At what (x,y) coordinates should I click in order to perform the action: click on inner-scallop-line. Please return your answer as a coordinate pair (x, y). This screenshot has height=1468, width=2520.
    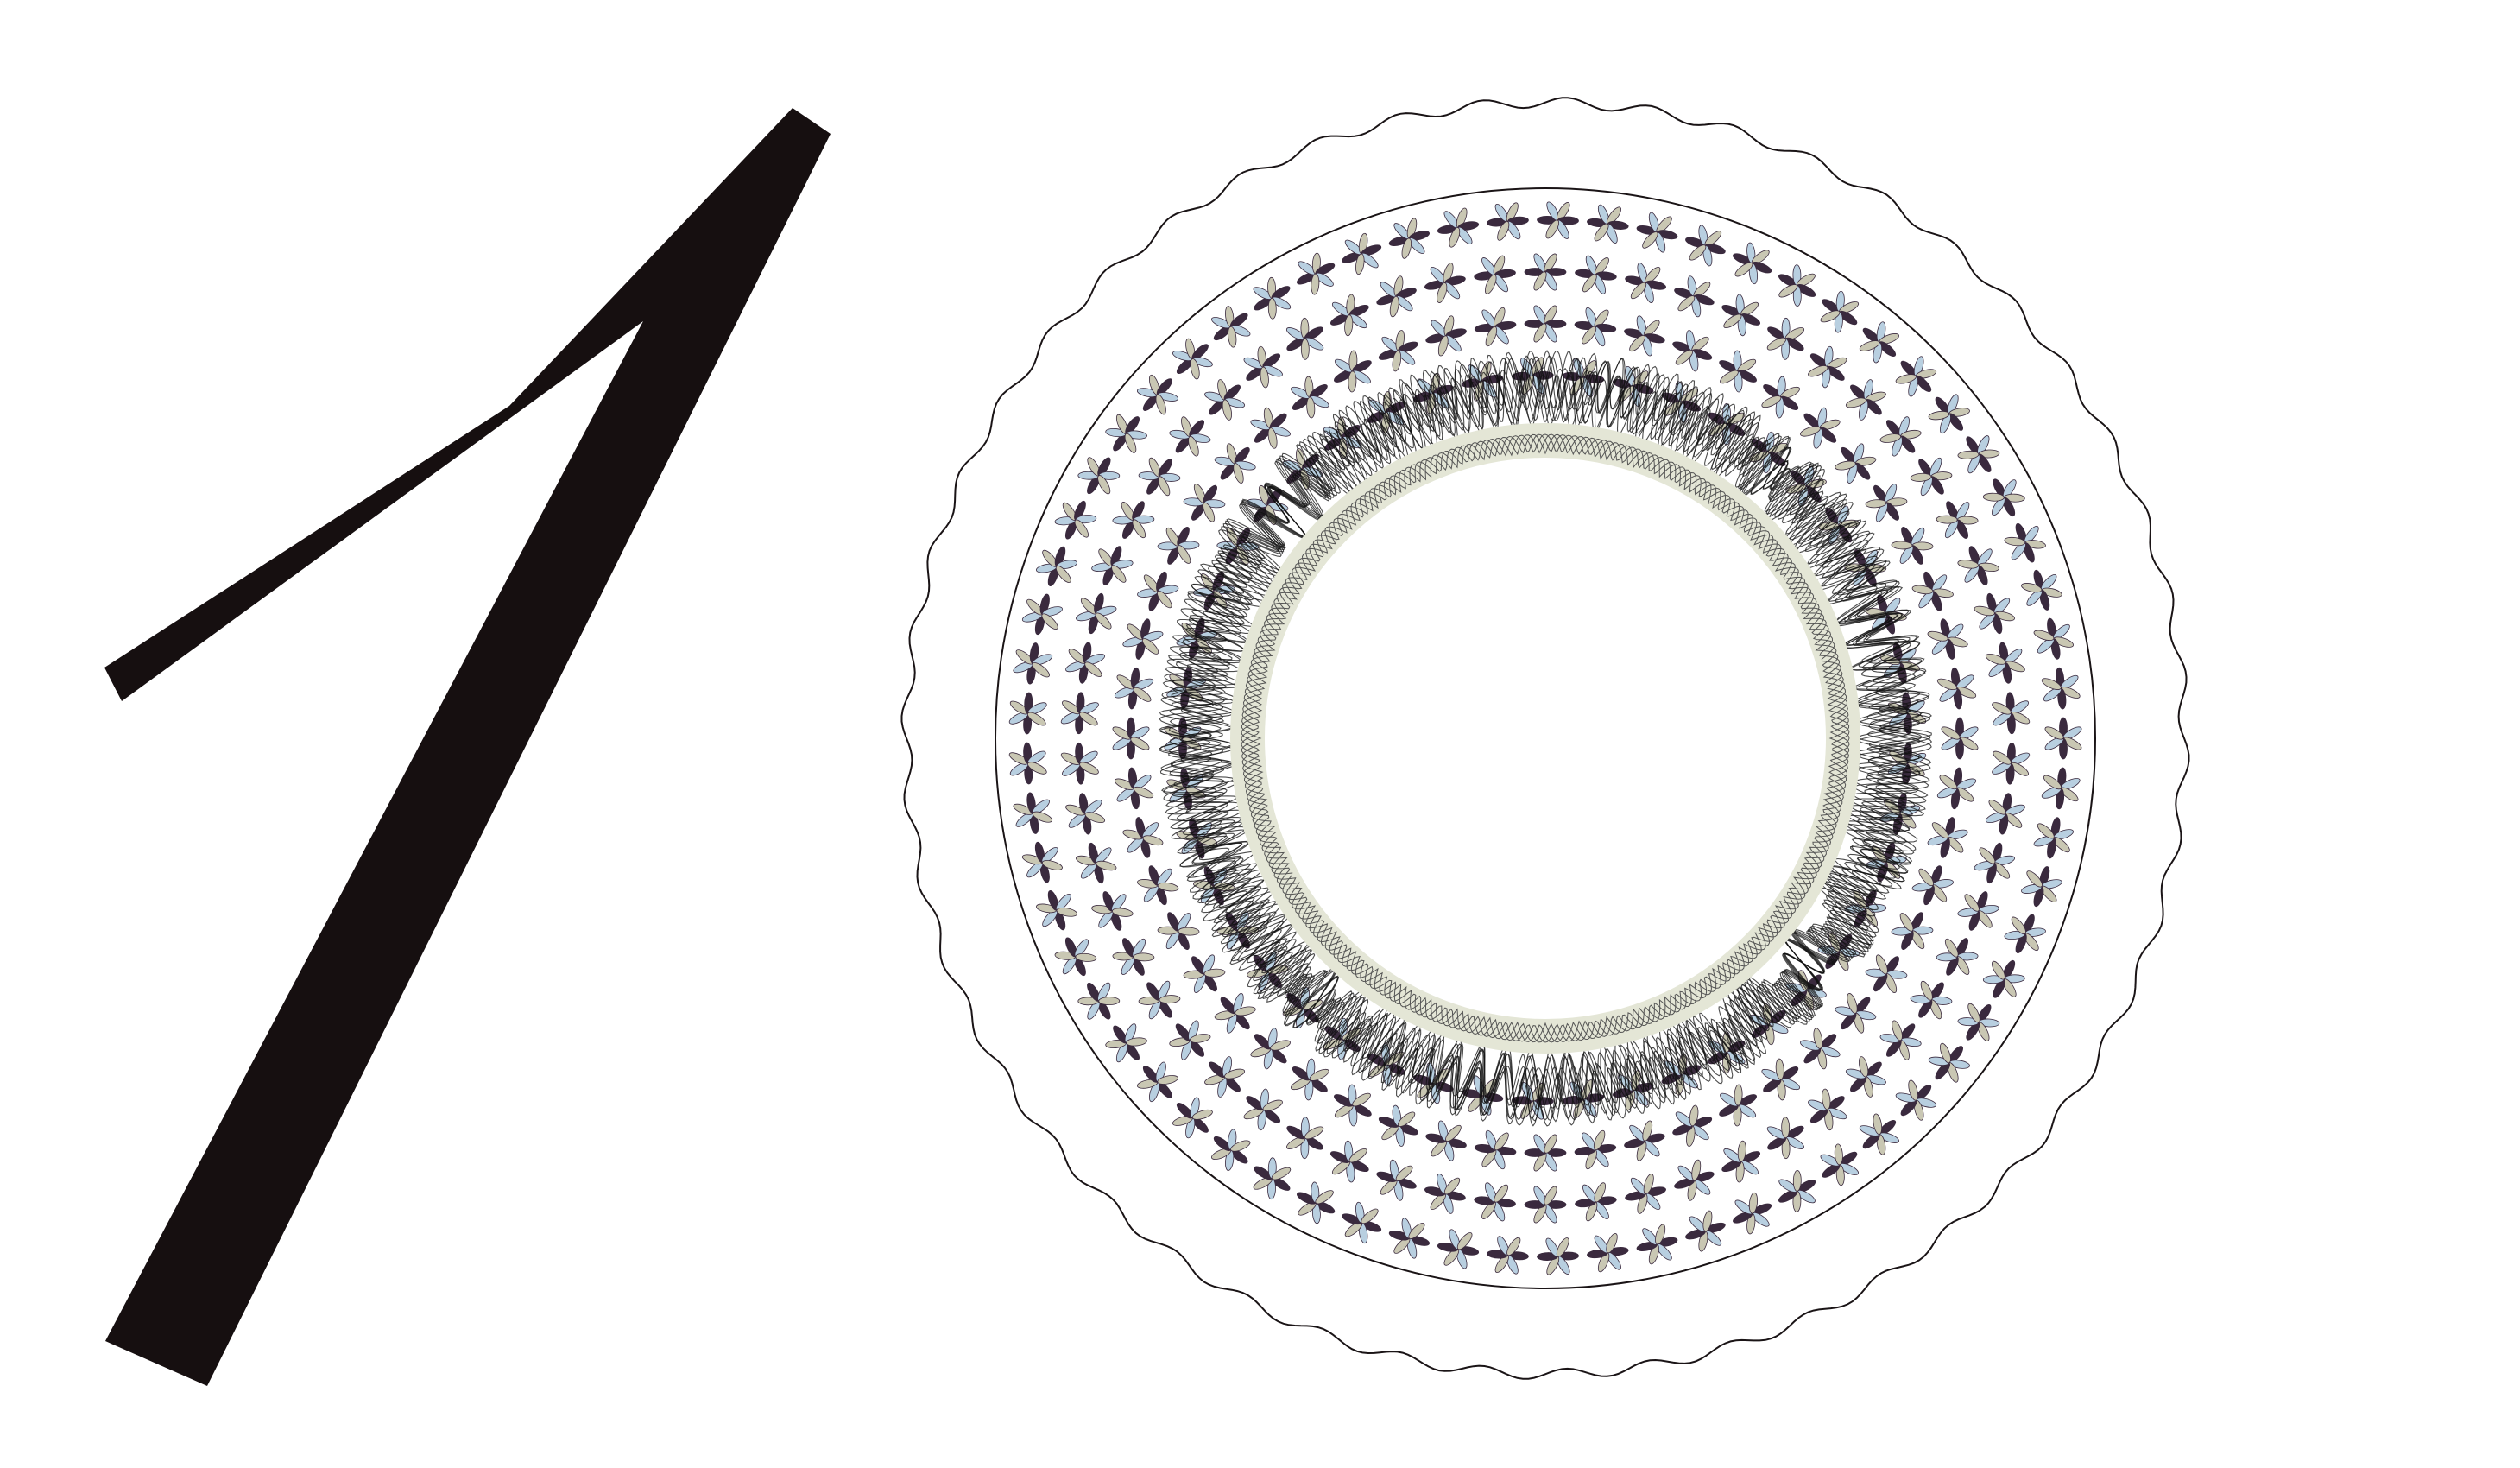
    Looking at the image, I should click on (1546, 738).